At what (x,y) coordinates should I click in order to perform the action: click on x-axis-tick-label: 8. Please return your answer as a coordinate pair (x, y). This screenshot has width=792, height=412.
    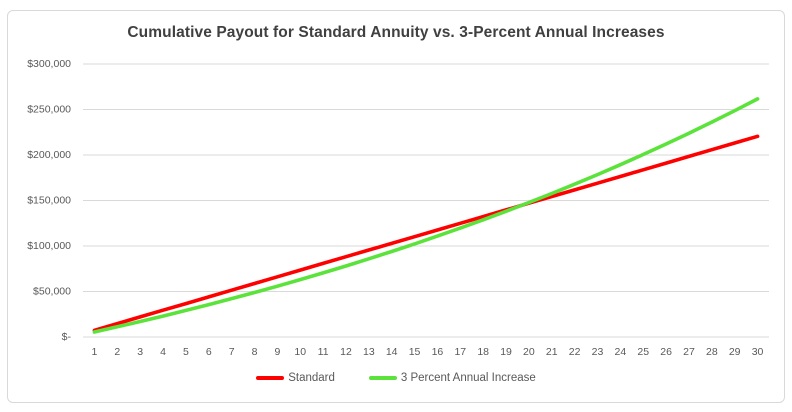
    Looking at the image, I should click on (255, 352).